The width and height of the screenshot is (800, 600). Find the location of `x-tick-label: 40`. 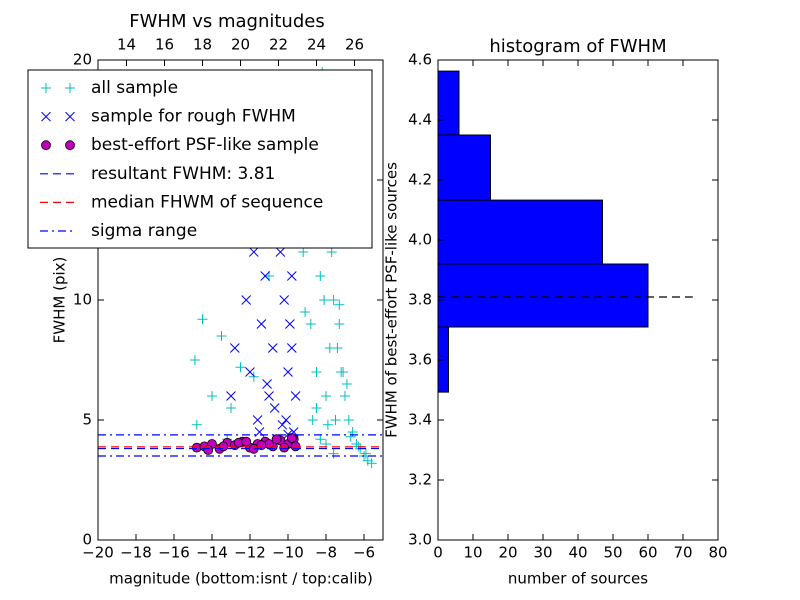

x-tick-label: 40 is located at coordinates (577, 553).